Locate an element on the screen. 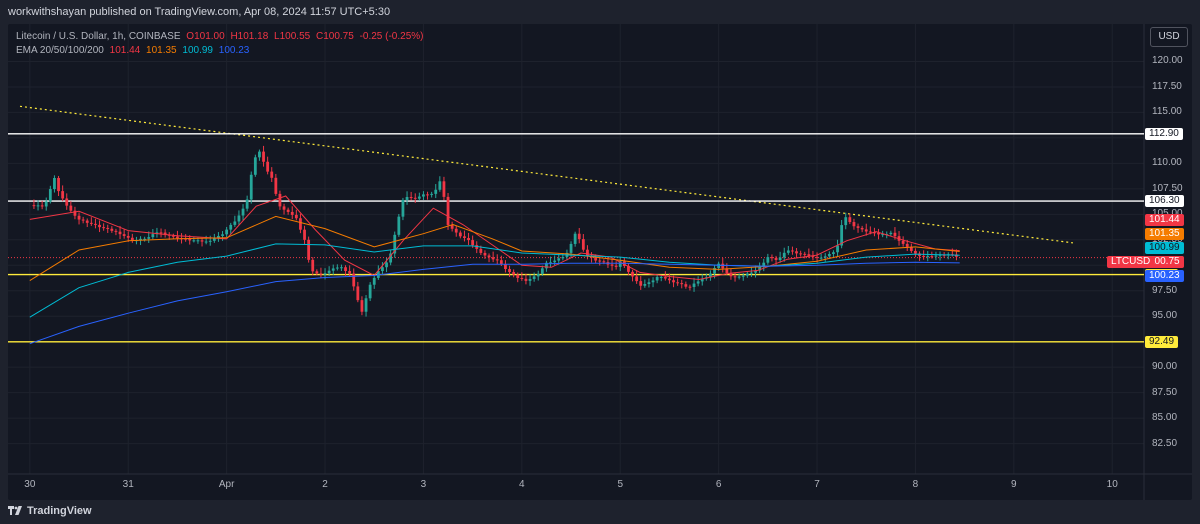  ema-price-tag: 101.35 is located at coordinates (1164, 234).